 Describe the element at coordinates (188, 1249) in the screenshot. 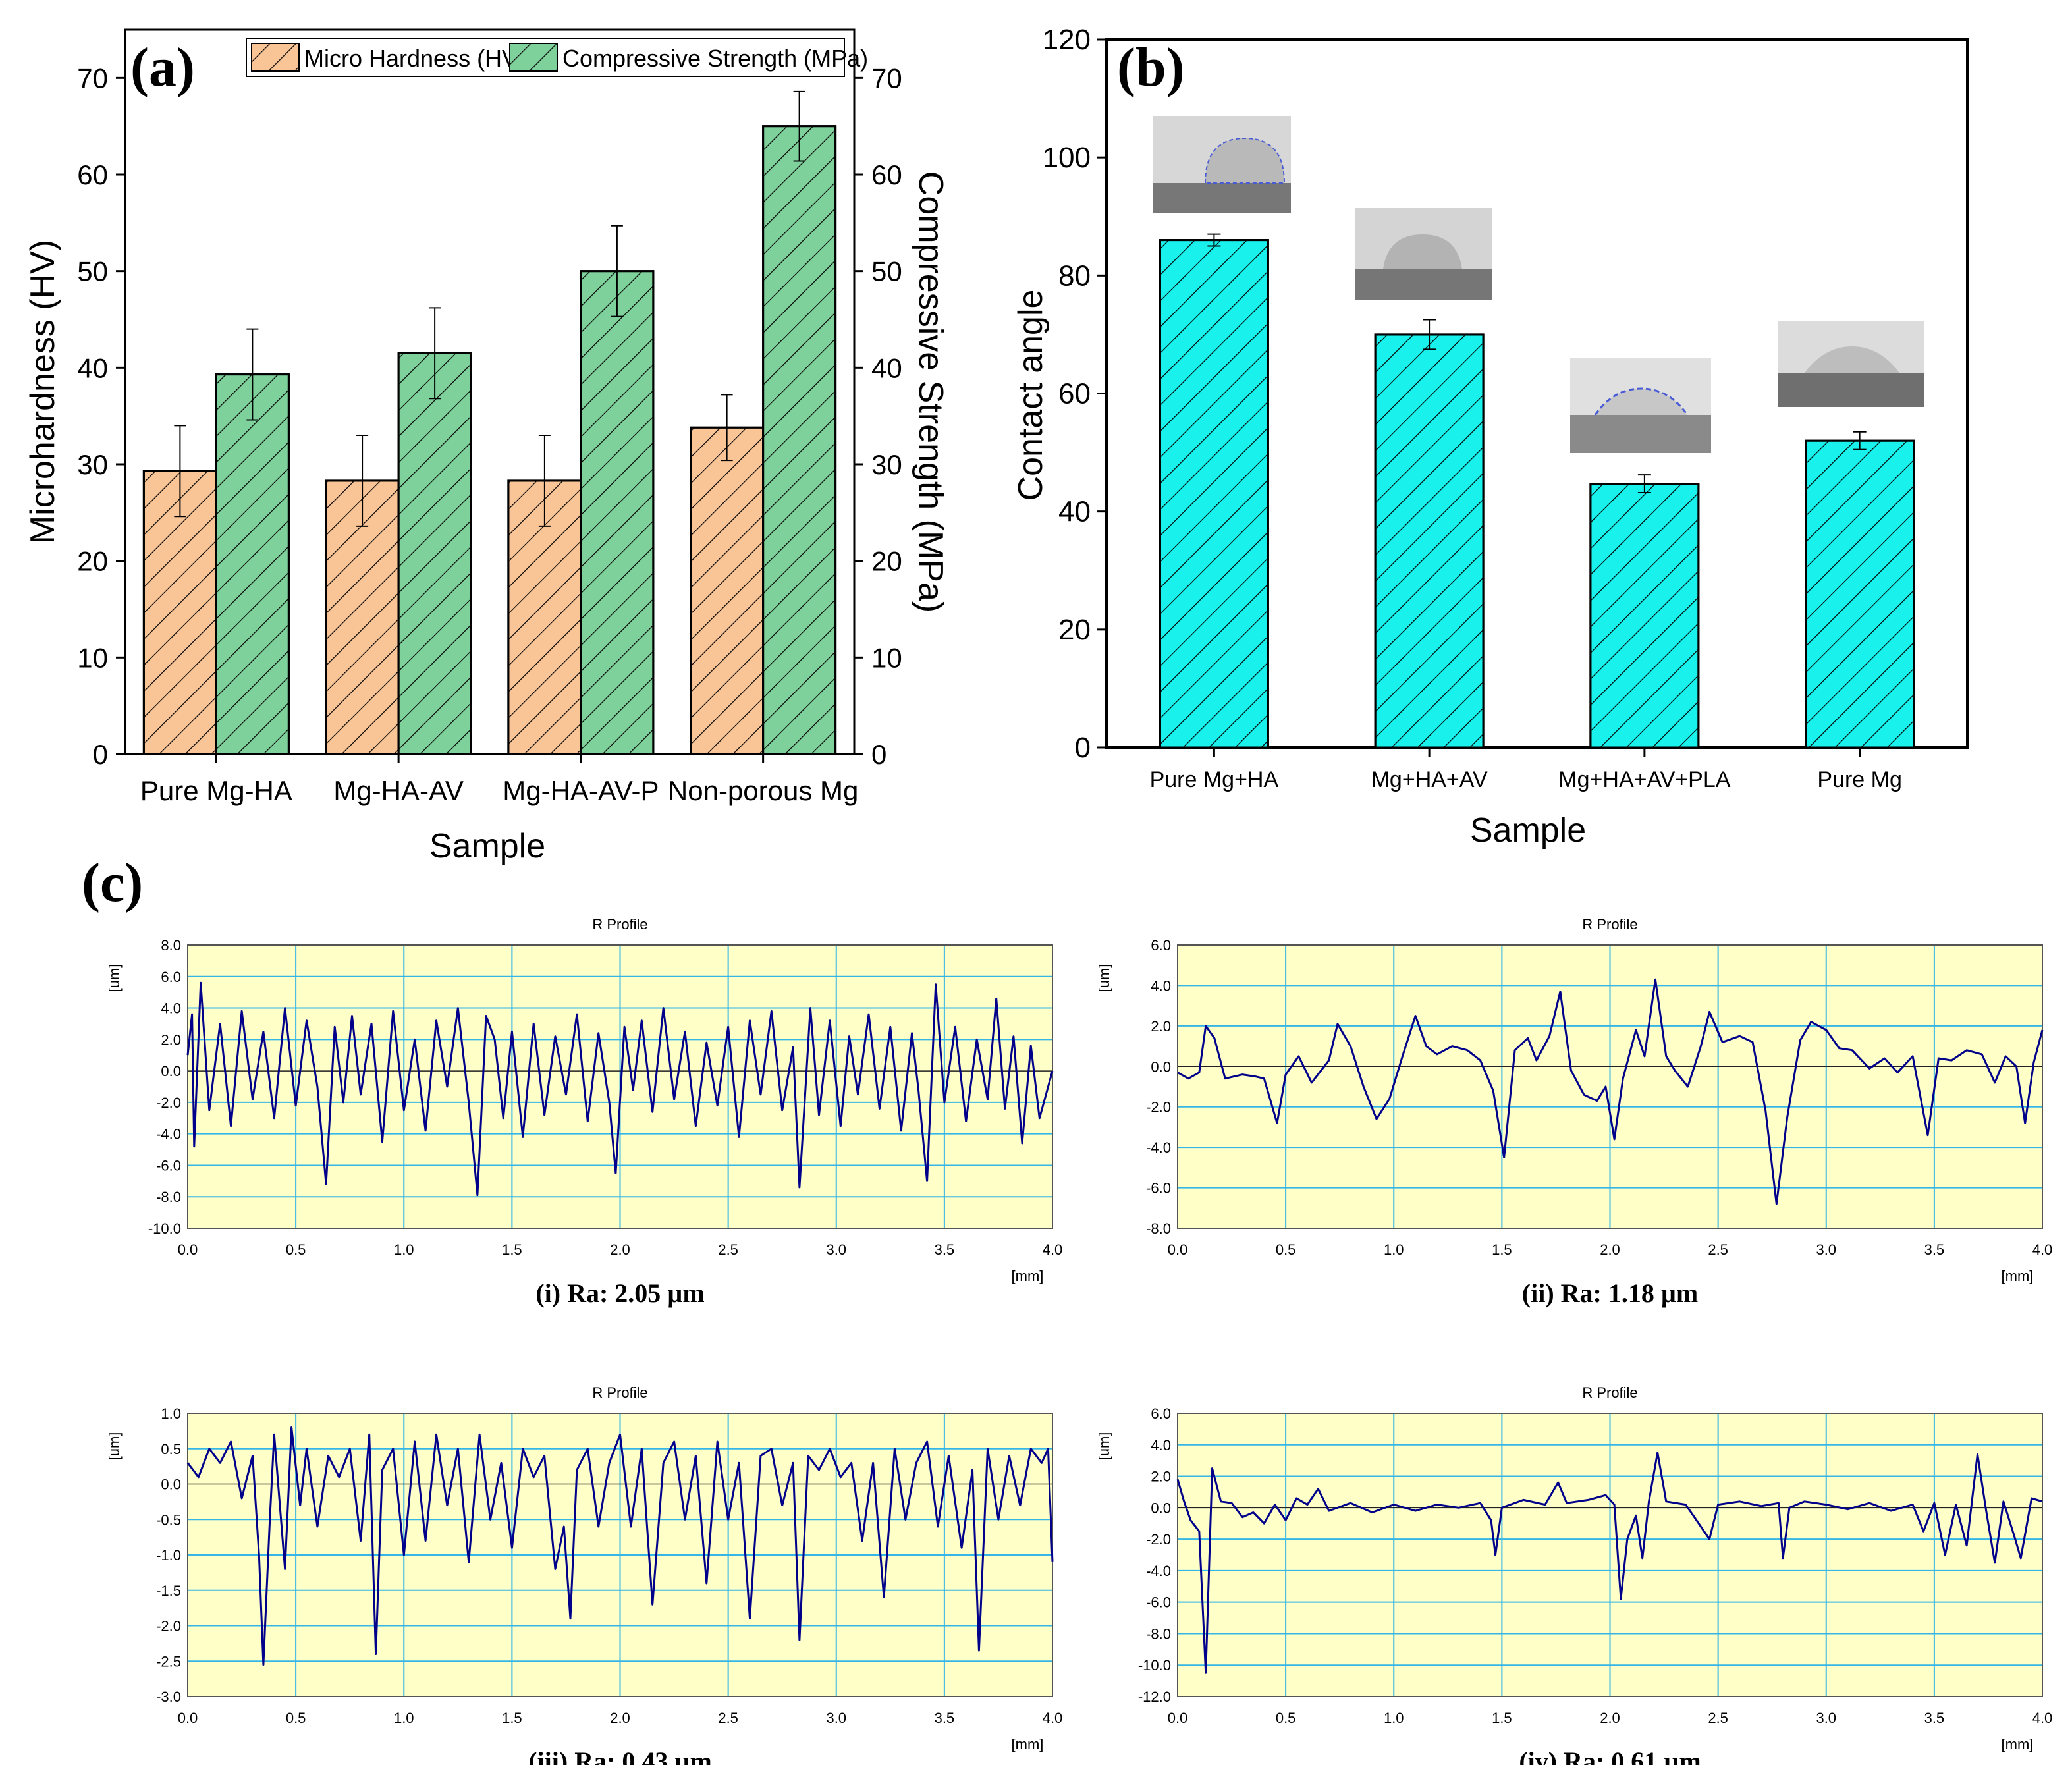

I see `x-tick-label: 0.0` at that location.